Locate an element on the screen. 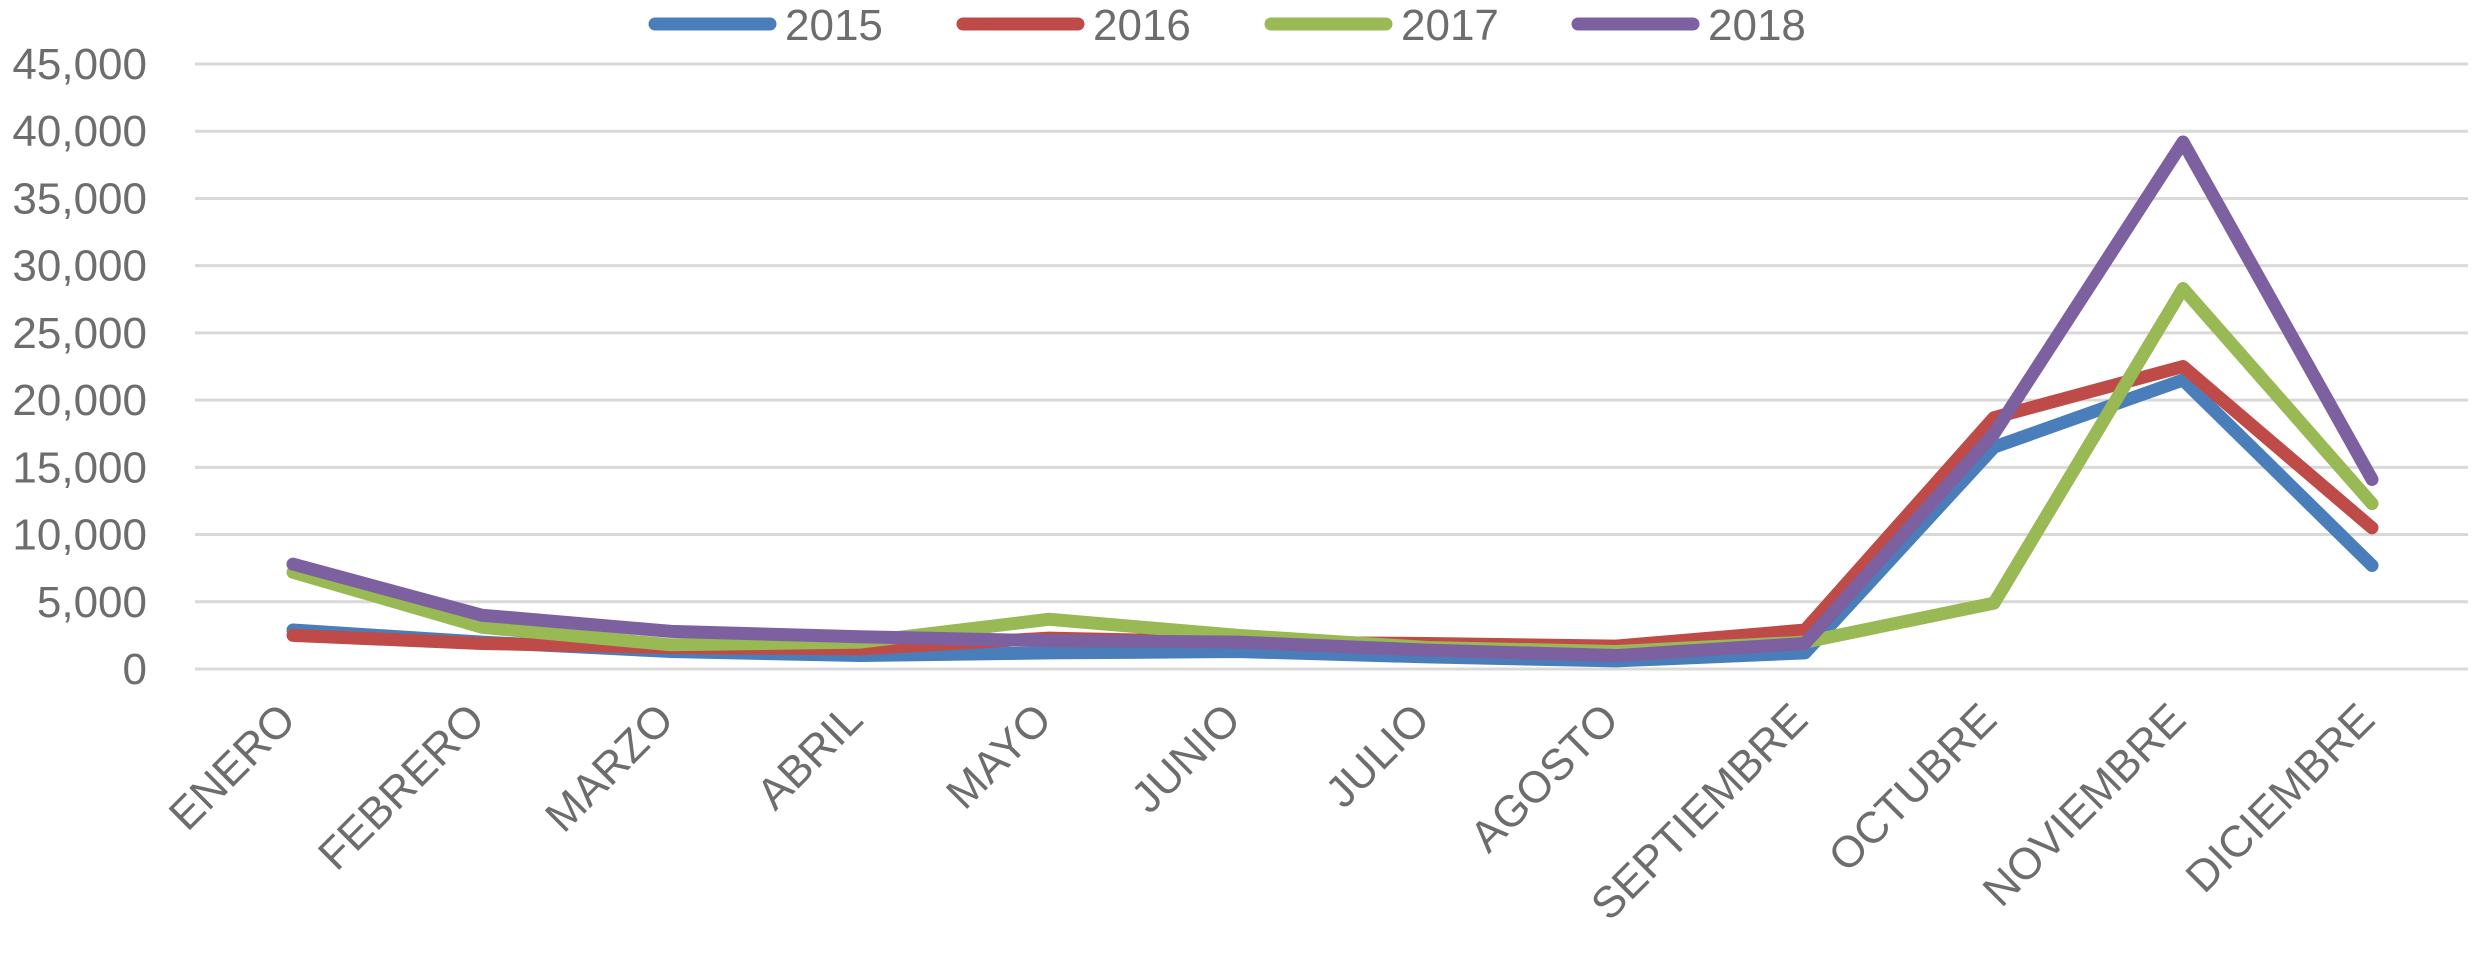 This screenshot has height=976, width=2486. x-tick-label: JUNIO is located at coordinates (1186, 758).